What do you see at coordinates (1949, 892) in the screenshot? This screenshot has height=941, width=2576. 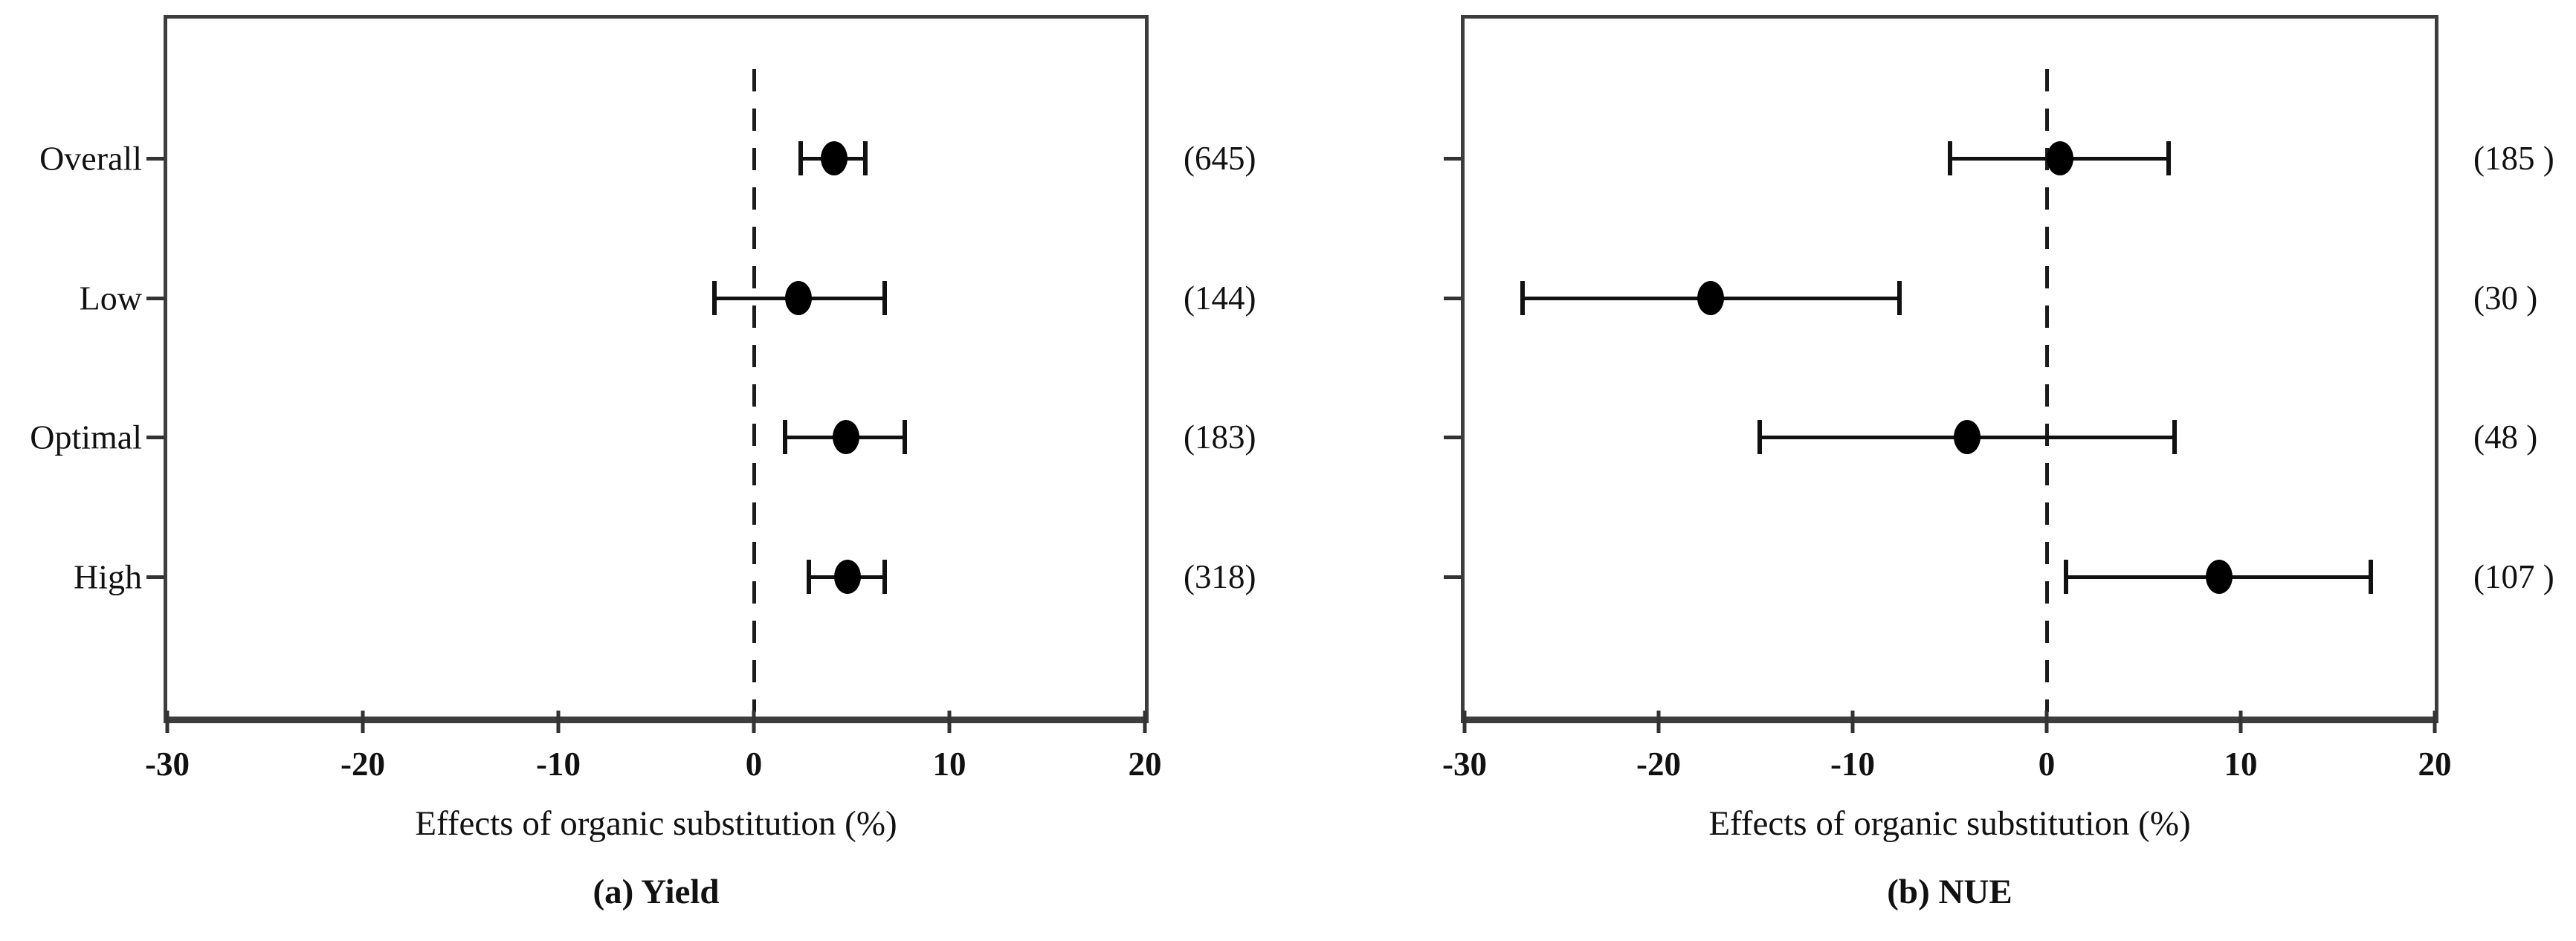 I see `nue-caption: (b) NUE` at bounding box center [1949, 892].